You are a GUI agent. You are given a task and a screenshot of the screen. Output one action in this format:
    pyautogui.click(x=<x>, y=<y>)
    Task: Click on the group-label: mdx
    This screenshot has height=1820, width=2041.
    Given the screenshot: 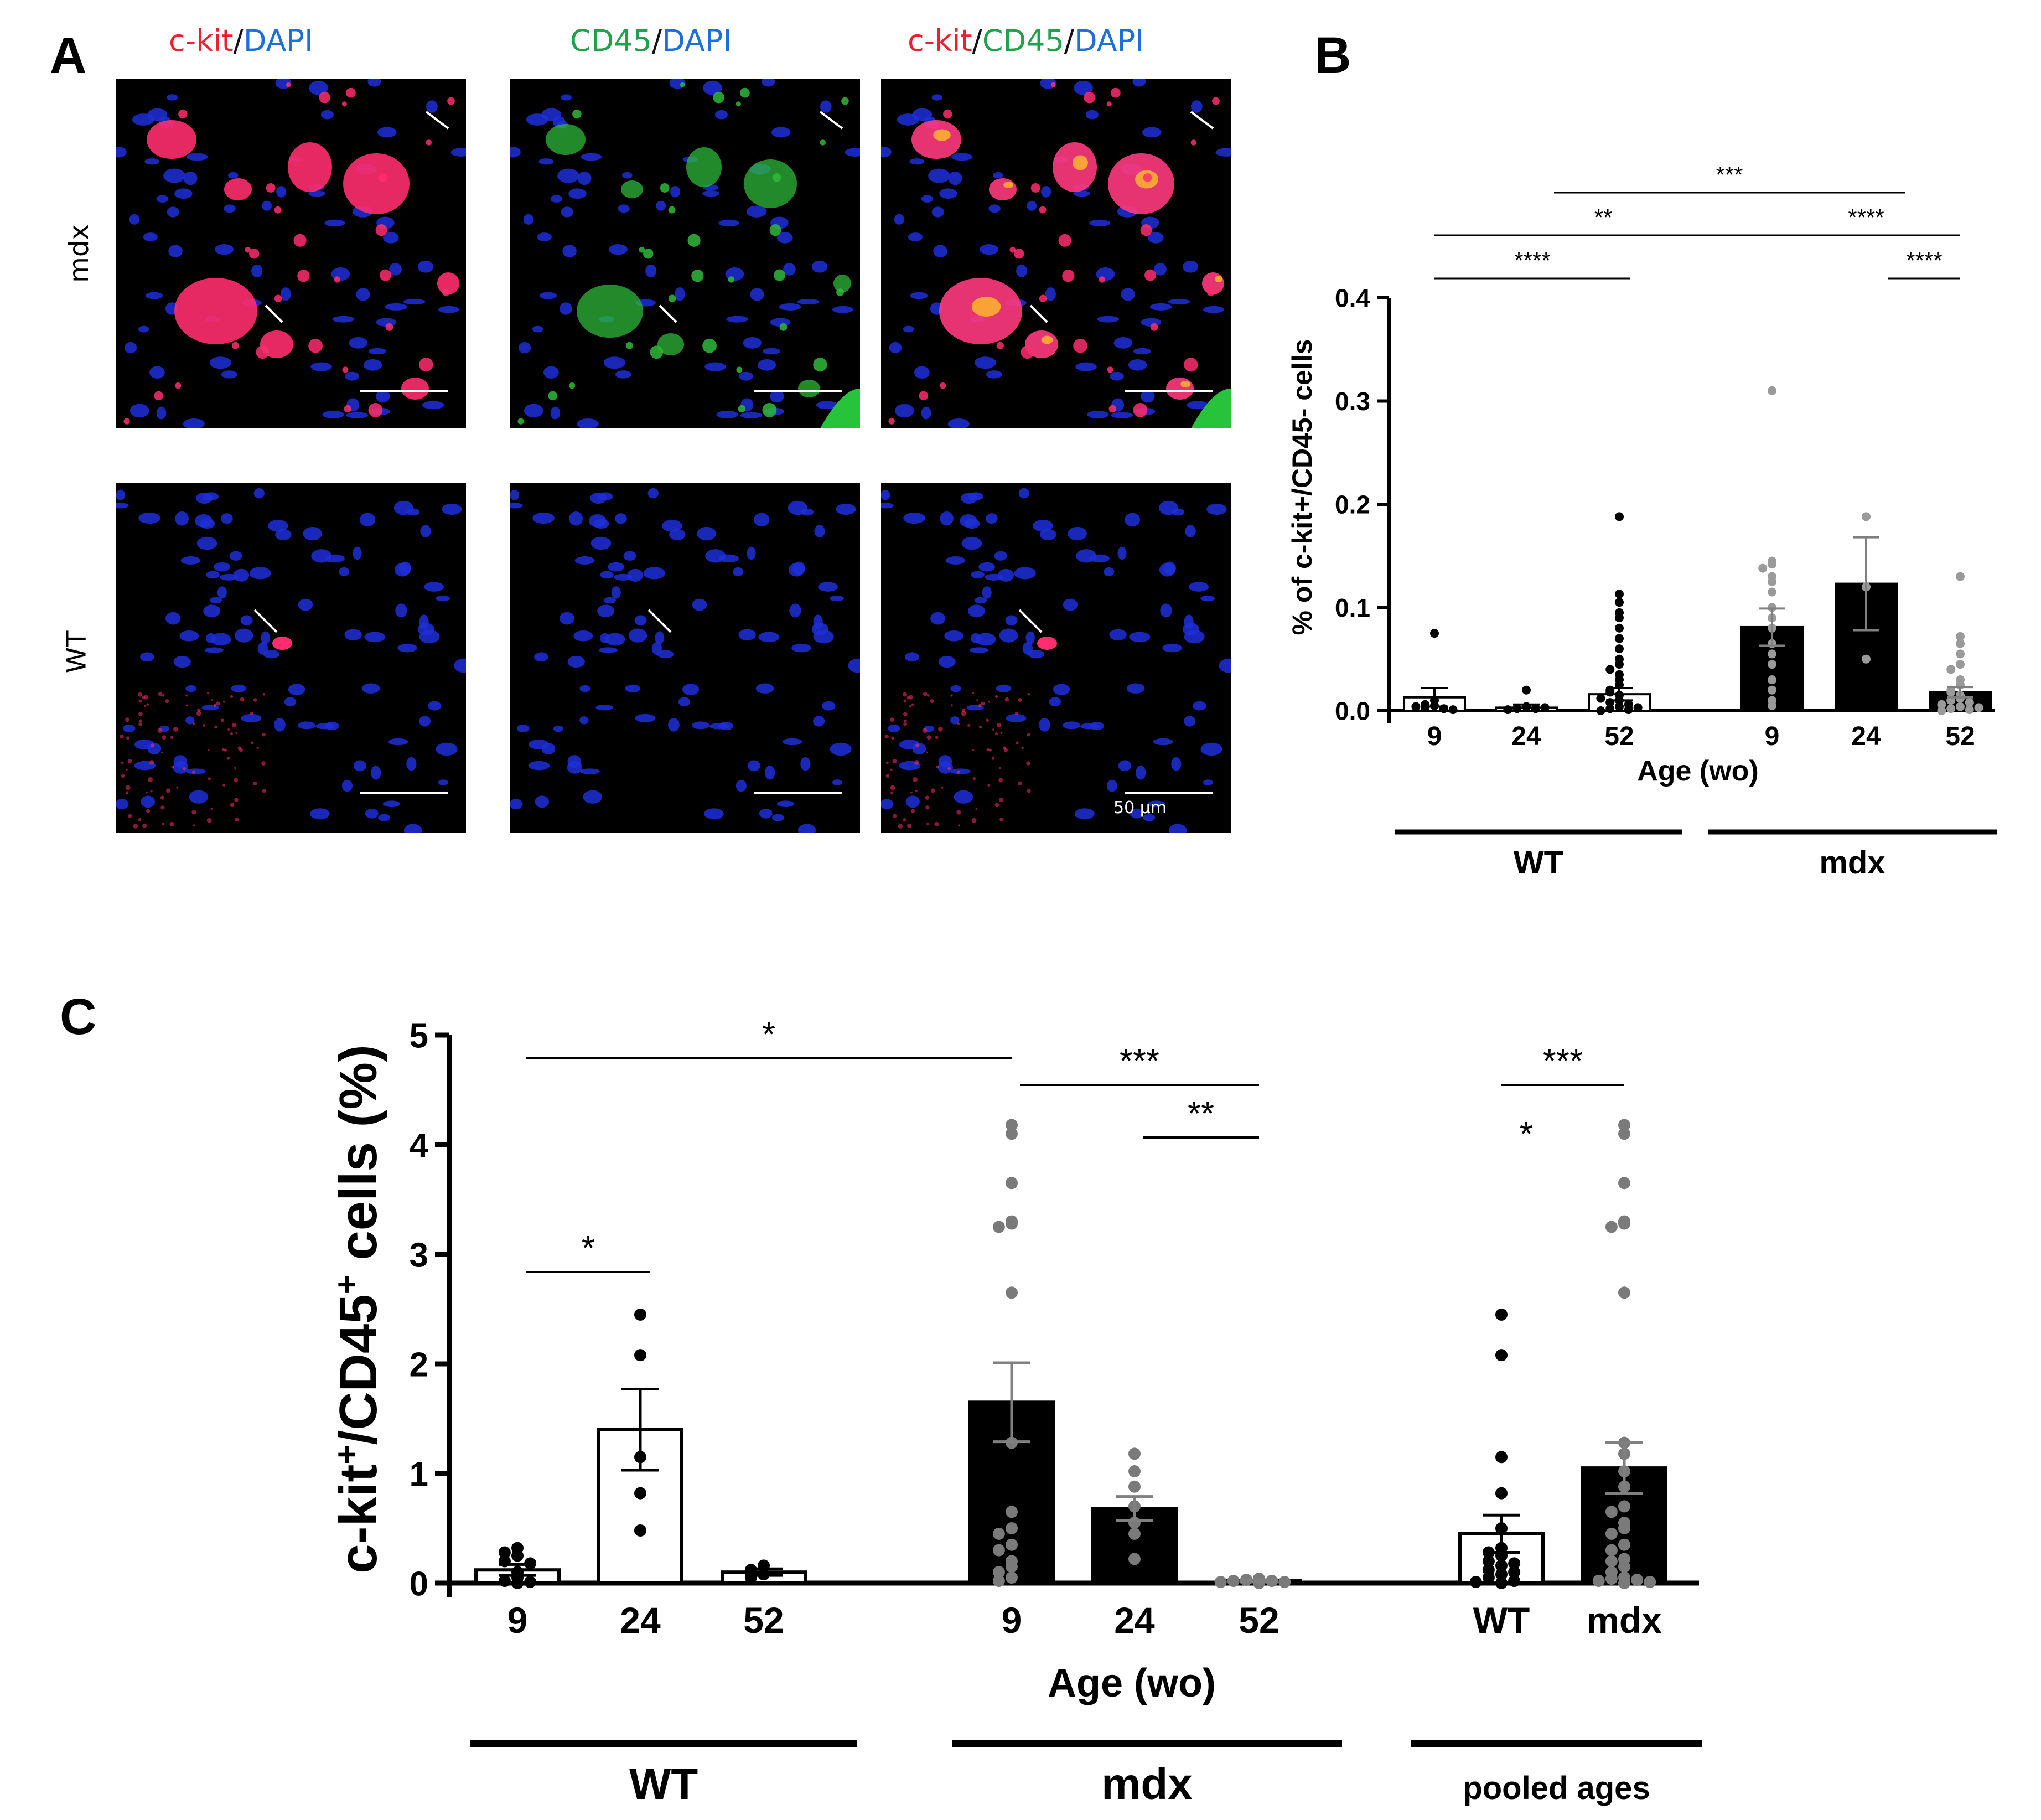 What is the action you would take?
    pyautogui.click(x=1852, y=863)
    